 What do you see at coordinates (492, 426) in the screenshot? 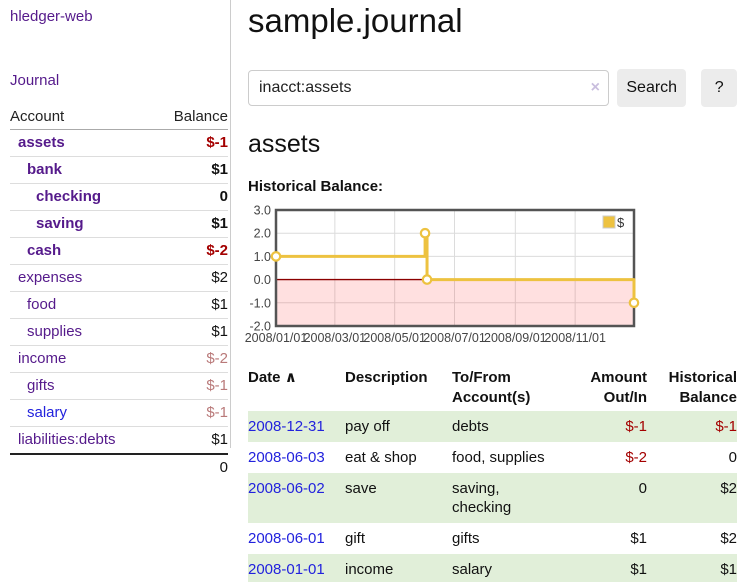
I see `register-row: 2008-12-31 pay off debts $-1 $-1` at bounding box center [492, 426].